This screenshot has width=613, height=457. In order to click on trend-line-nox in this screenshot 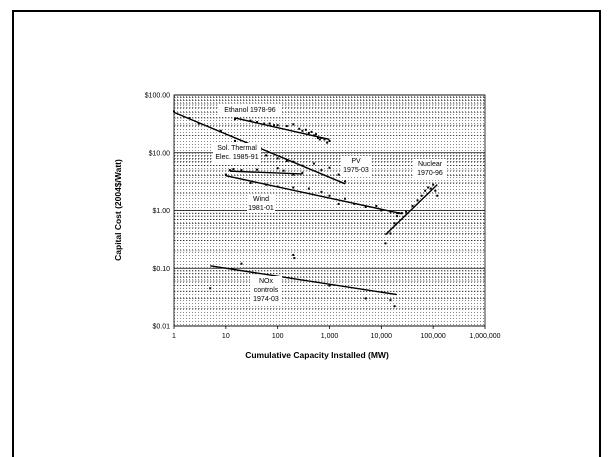, I will do `click(304, 280)`.